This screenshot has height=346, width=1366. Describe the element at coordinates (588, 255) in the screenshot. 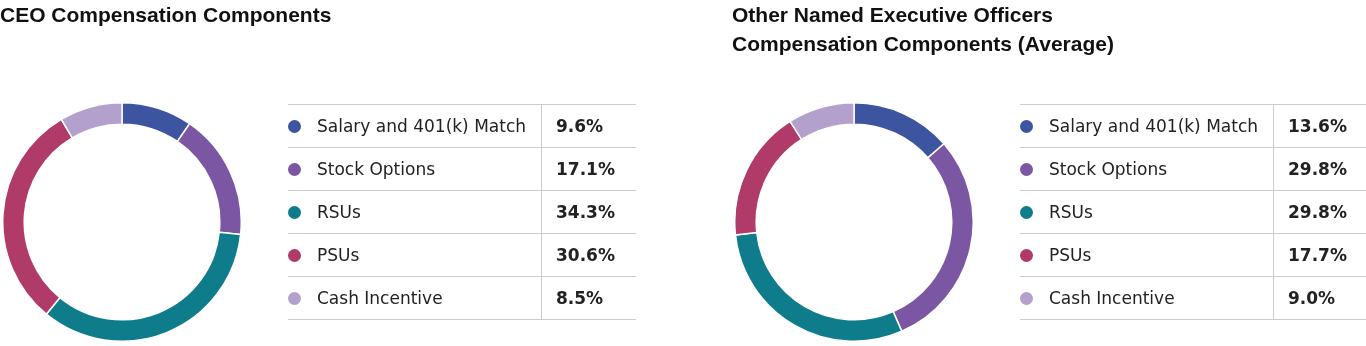

I see `data-label: 30.6%` at that location.